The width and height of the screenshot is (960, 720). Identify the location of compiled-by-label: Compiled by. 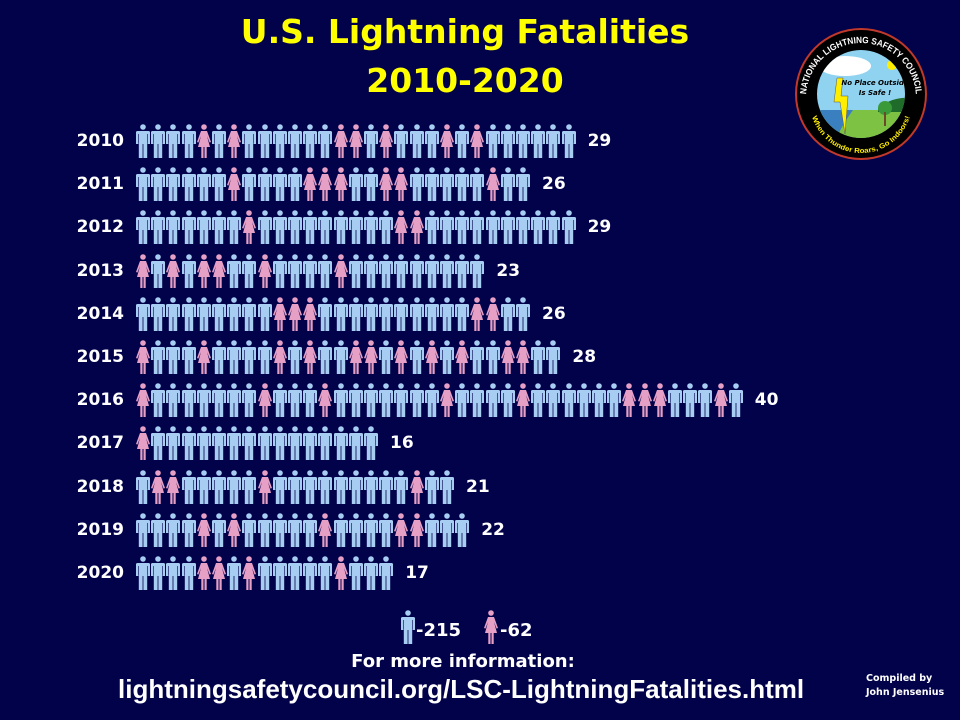
(899, 678).